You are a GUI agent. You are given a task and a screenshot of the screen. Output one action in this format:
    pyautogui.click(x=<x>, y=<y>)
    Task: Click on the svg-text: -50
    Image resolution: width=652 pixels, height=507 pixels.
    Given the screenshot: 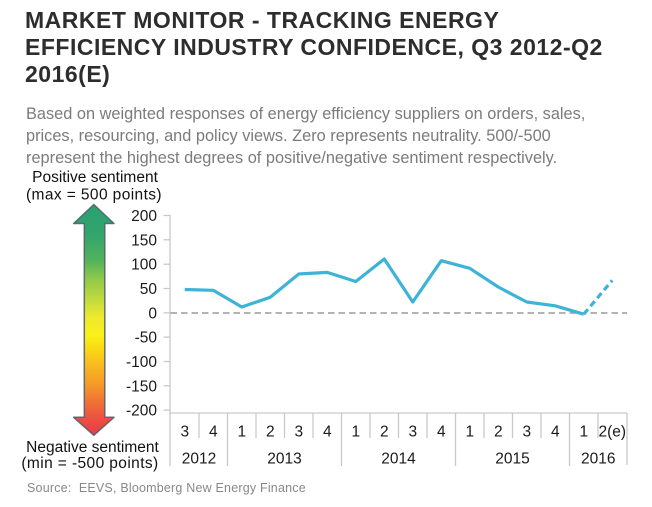 What is the action you would take?
    pyautogui.click(x=146, y=338)
    